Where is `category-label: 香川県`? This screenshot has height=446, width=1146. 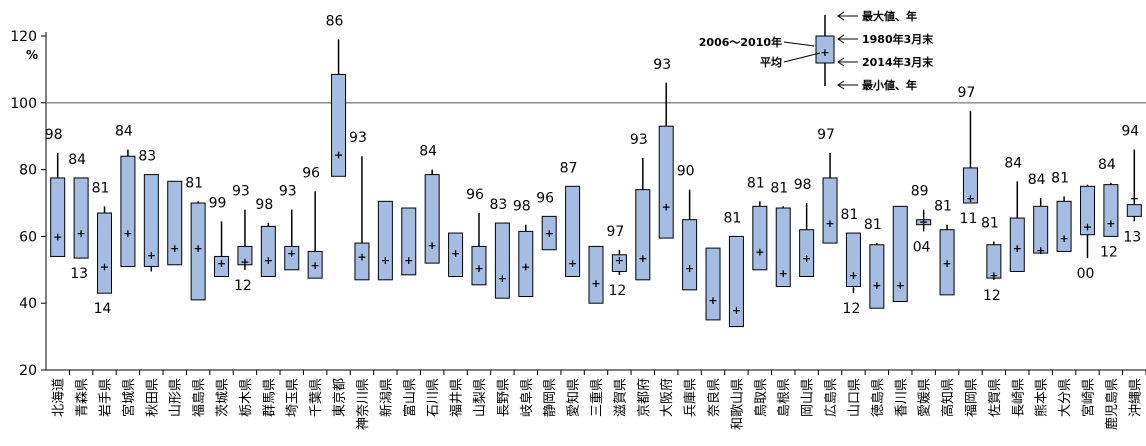 category-label: 香川県 is located at coordinates (901, 397).